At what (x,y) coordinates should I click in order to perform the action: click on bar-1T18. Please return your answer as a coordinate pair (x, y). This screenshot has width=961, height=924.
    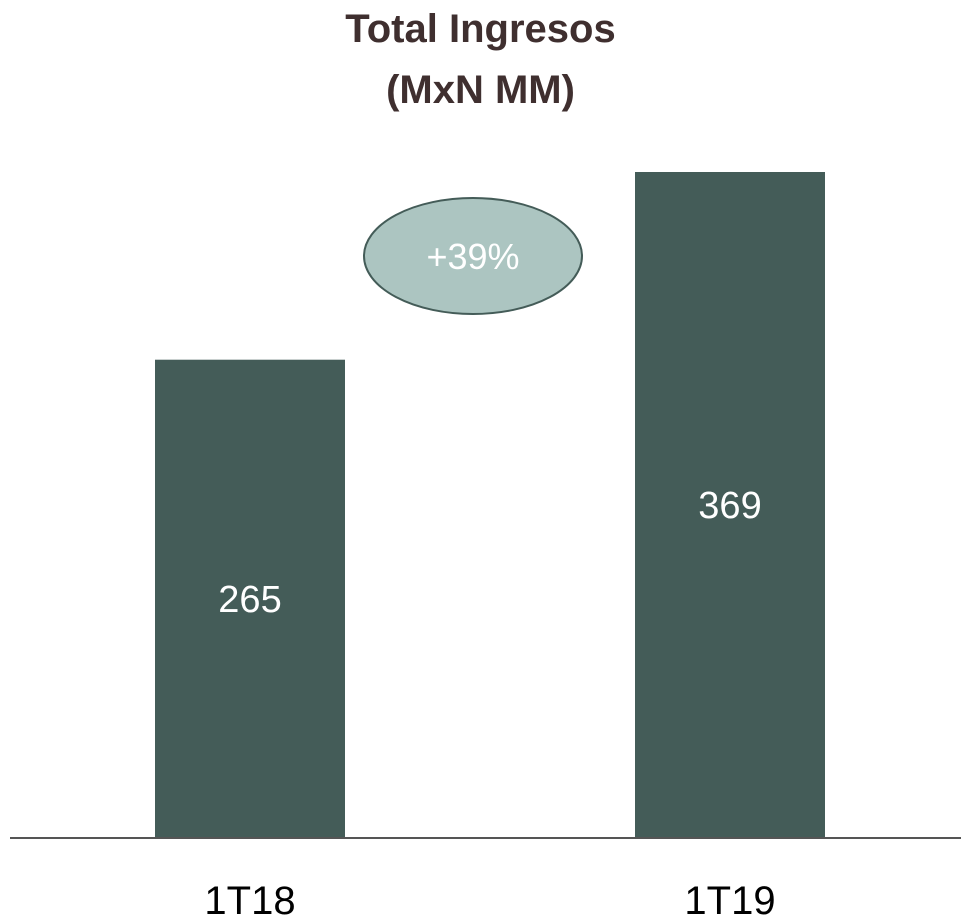
    Looking at the image, I should click on (250, 598).